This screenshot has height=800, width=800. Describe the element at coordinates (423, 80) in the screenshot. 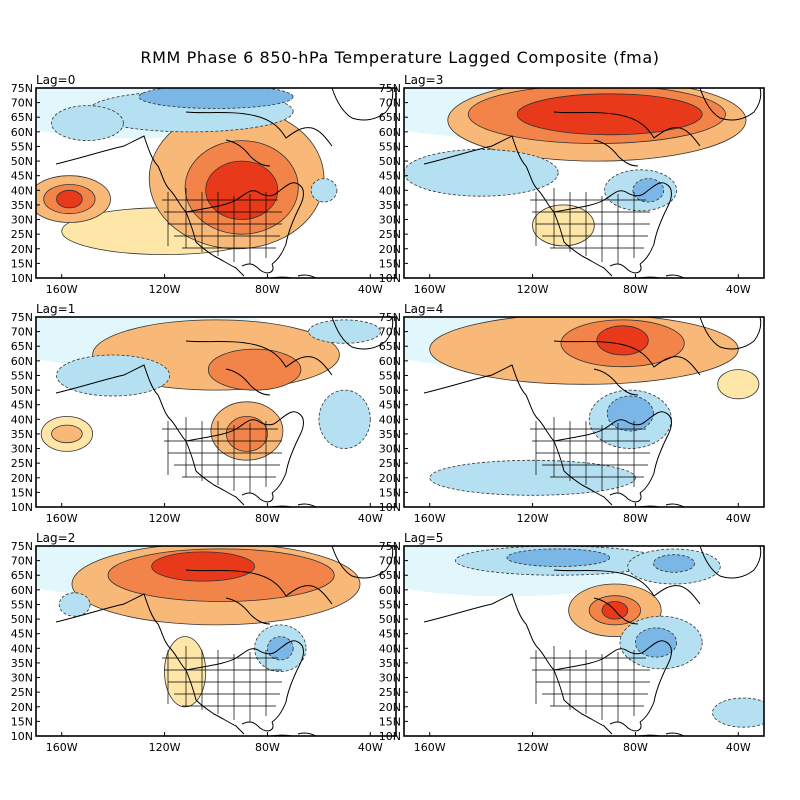

I see `lag-label: Lag=3` at that location.